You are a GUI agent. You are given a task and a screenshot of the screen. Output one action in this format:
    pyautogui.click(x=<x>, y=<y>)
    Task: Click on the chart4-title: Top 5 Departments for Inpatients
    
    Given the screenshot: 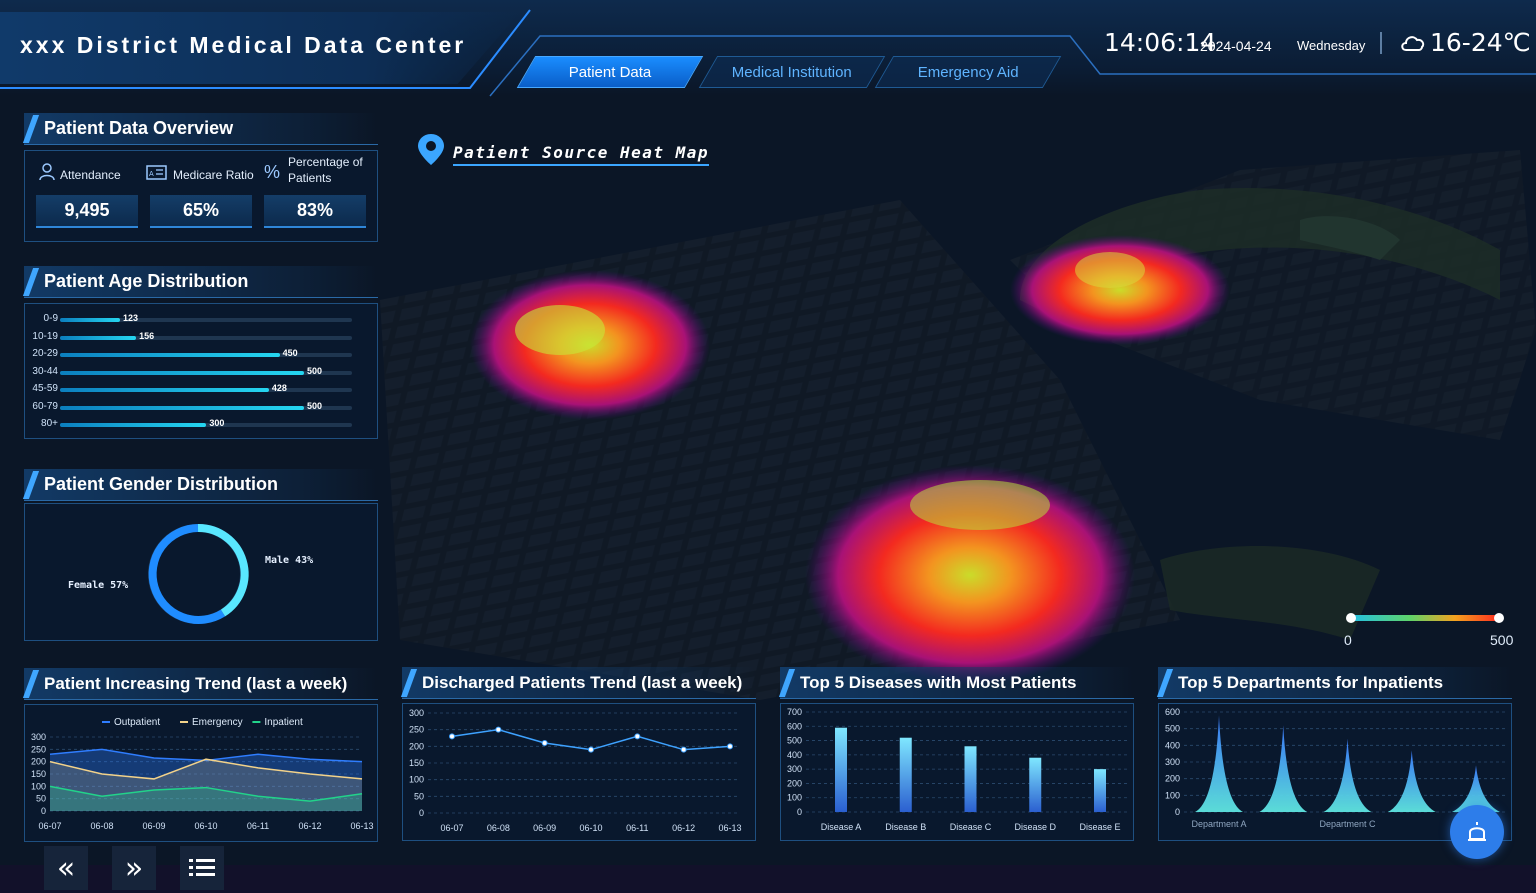 What is the action you would take?
    pyautogui.click(x=1335, y=683)
    